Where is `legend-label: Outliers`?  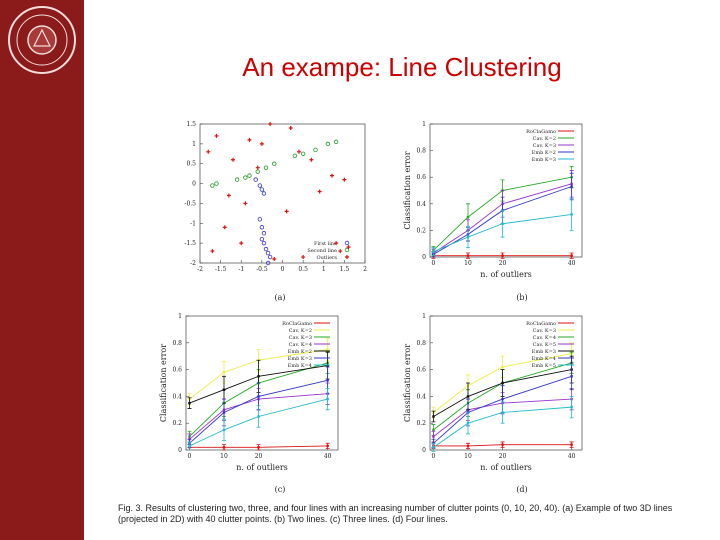 legend-label: Outliers is located at coordinates (327, 258).